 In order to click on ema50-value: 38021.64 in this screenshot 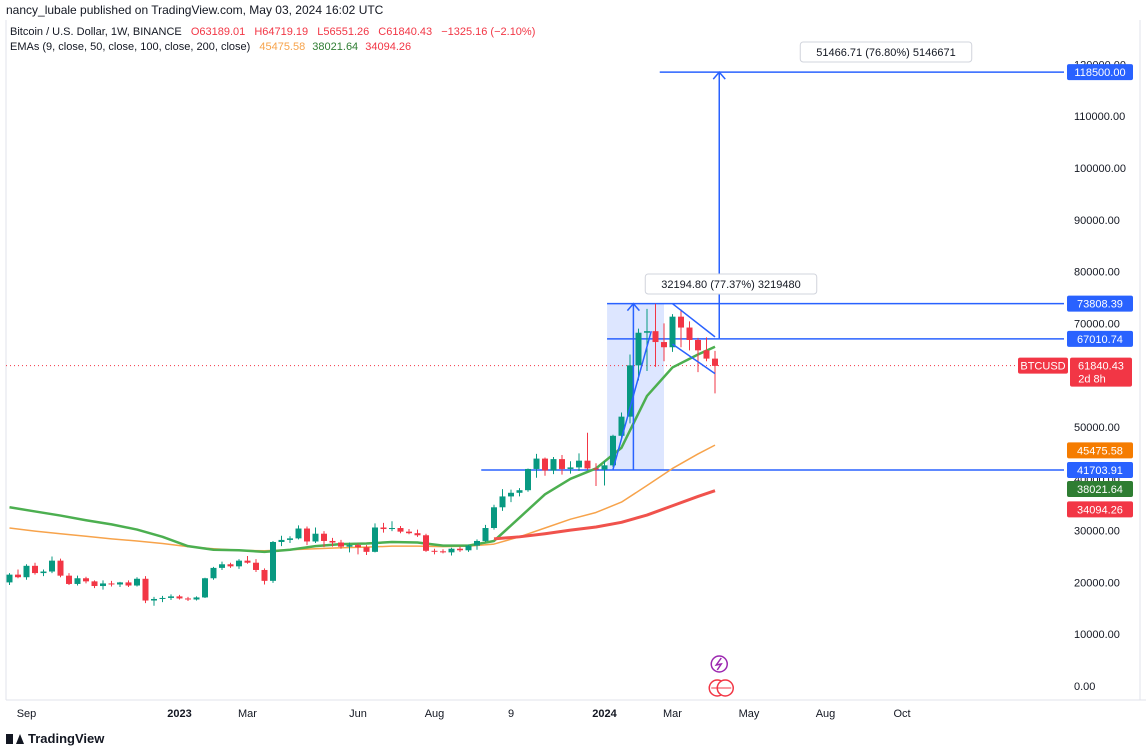, I will do `click(335, 47)`.